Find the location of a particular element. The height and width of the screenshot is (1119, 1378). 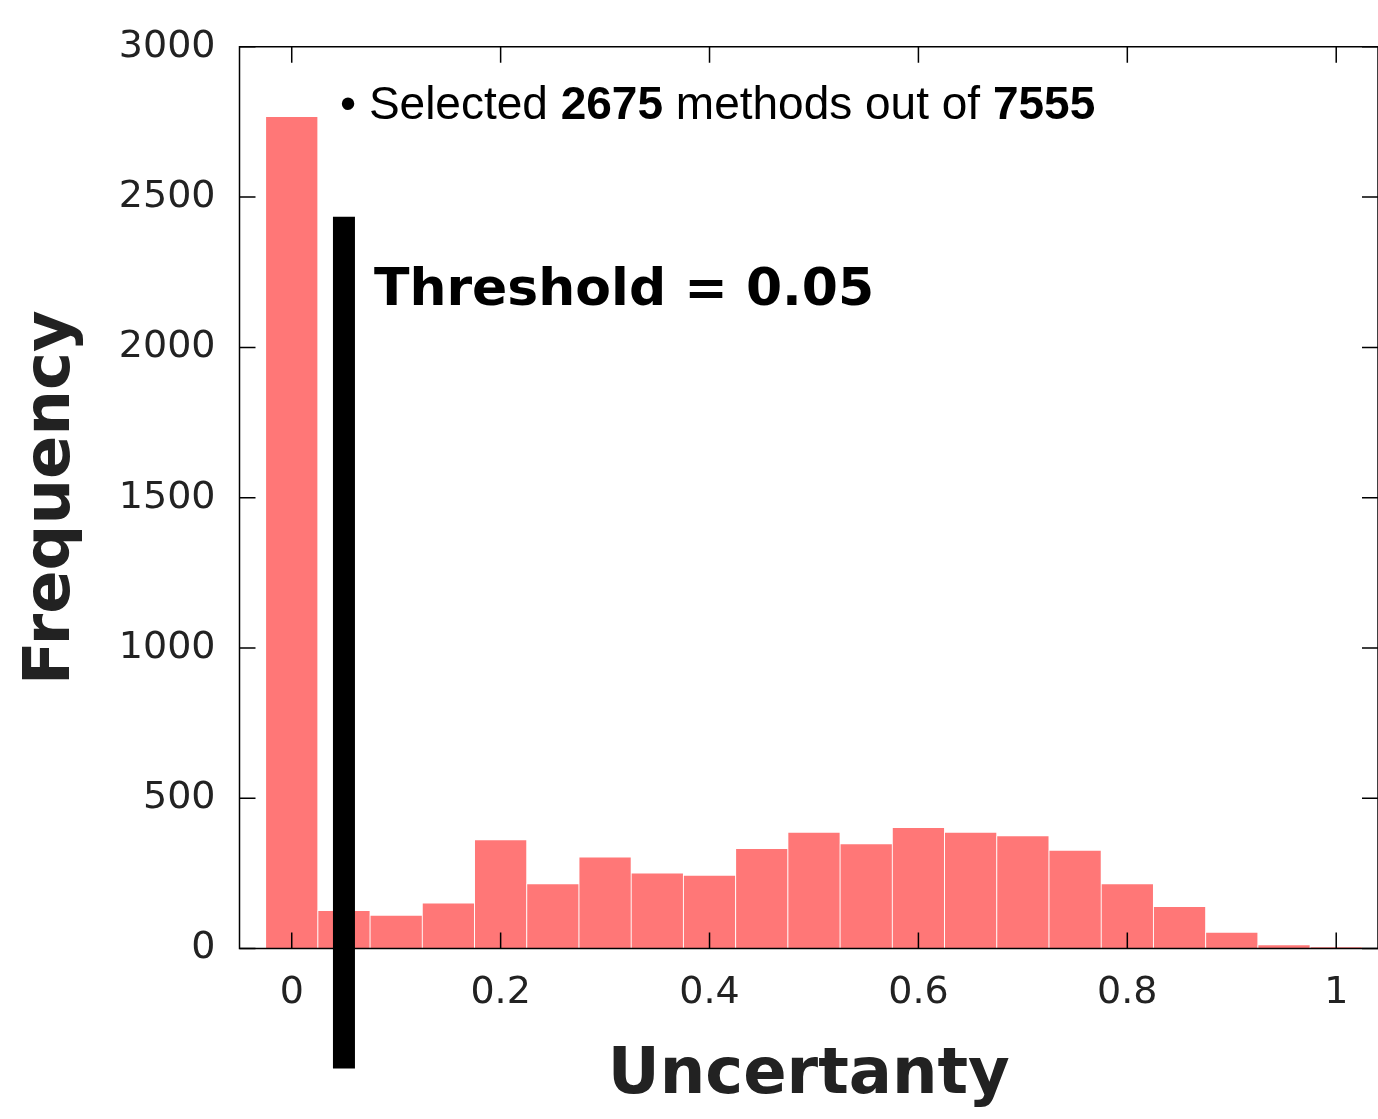

y-tick-label: 0 is located at coordinates (203, 945).